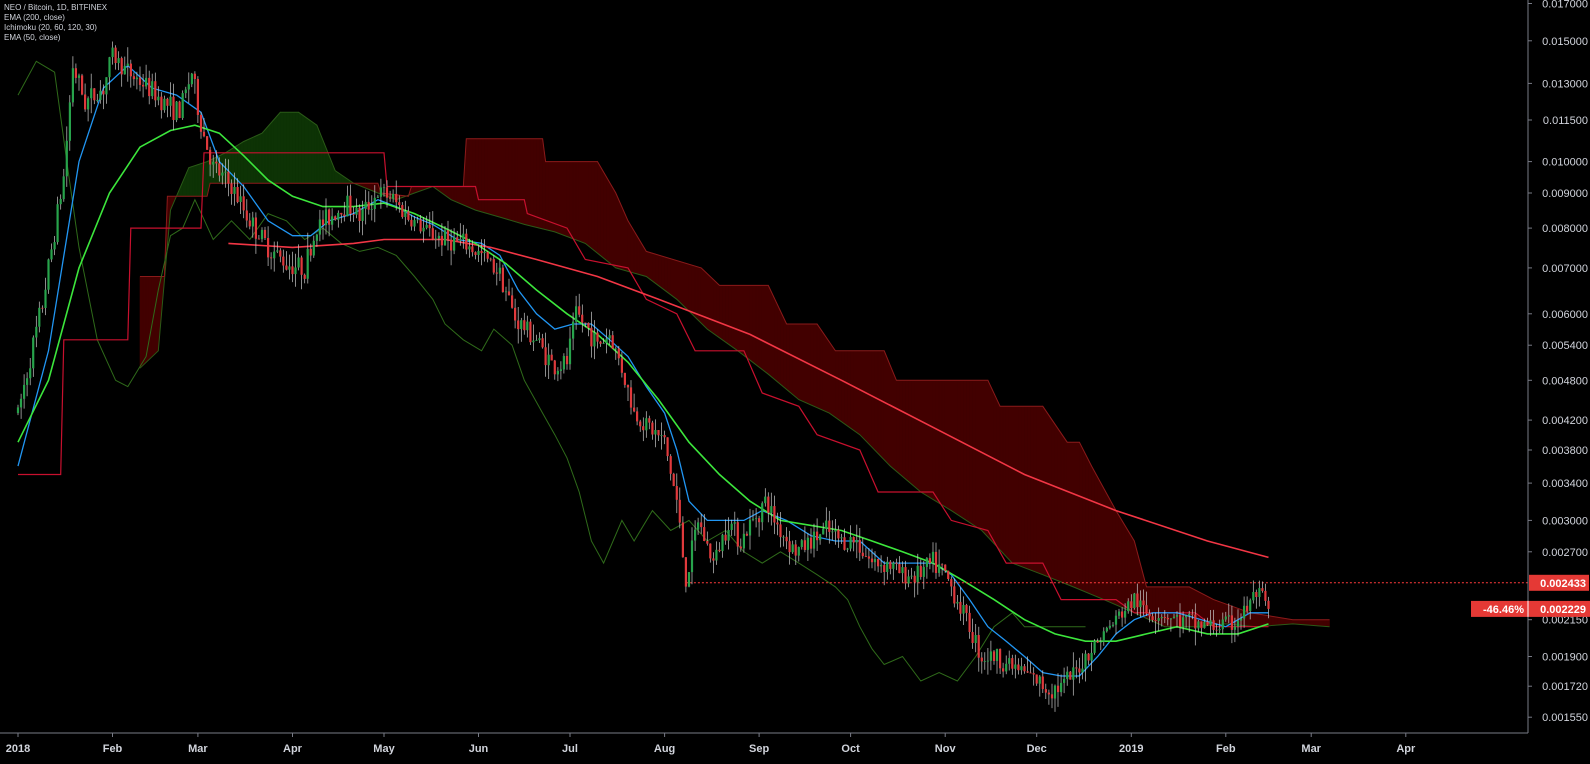 This screenshot has width=1590, height=764. Describe the element at coordinates (1406, 749) in the screenshot. I see `x-tick-label: Apr` at that location.